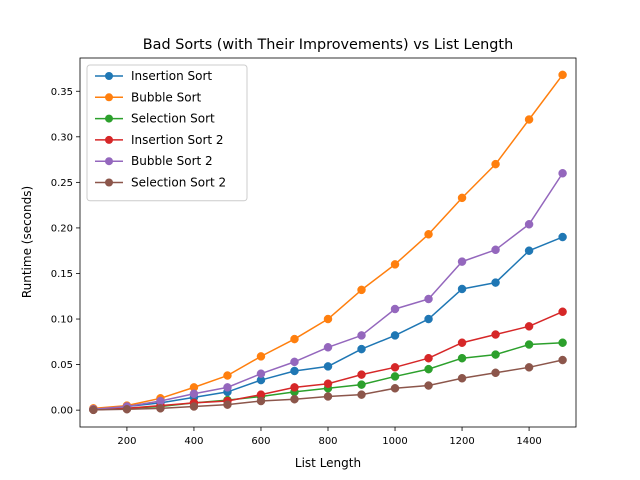 The image size is (640, 480). What do you see at coordinates (327, 441) in the screenshot?
I see `x-tick-label: 800` at bounding box center [327, 441].